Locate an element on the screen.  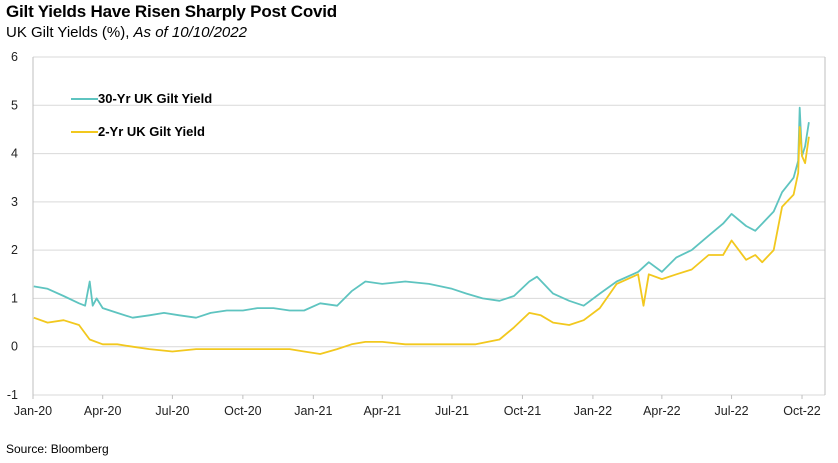
x-tick-label: Jul-22 is located at coordinates (732, 411).